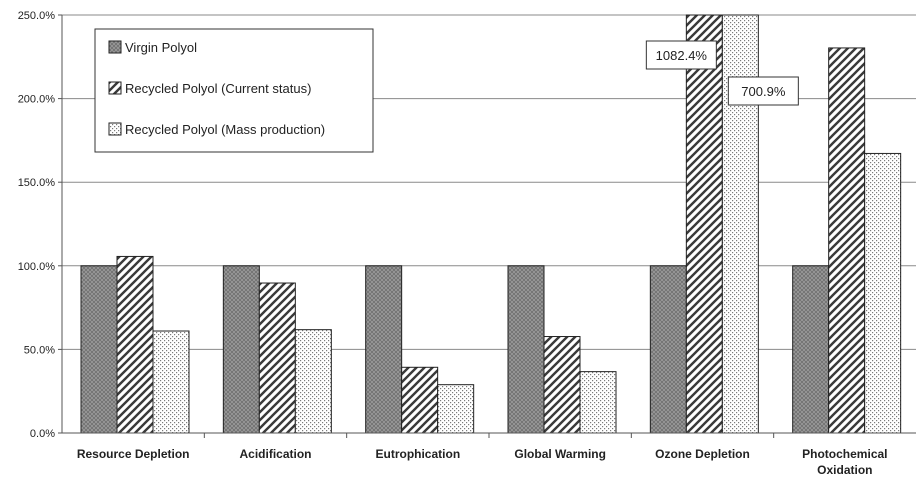  Describe the element at coordinates (37, 183) in the screenshot. I see `y-tick-label: 150.0%` at that location.